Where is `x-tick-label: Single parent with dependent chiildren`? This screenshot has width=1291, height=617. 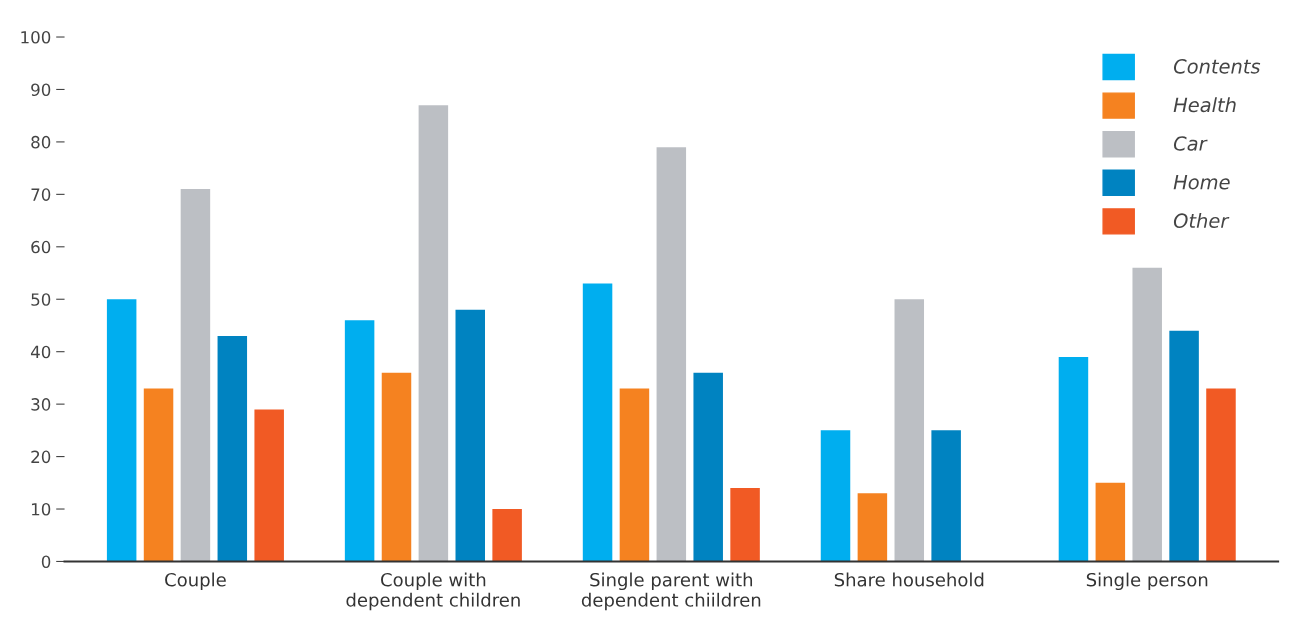 x-tick-label: Single parent with dependent chiildren is located at coordinates (671, 591).